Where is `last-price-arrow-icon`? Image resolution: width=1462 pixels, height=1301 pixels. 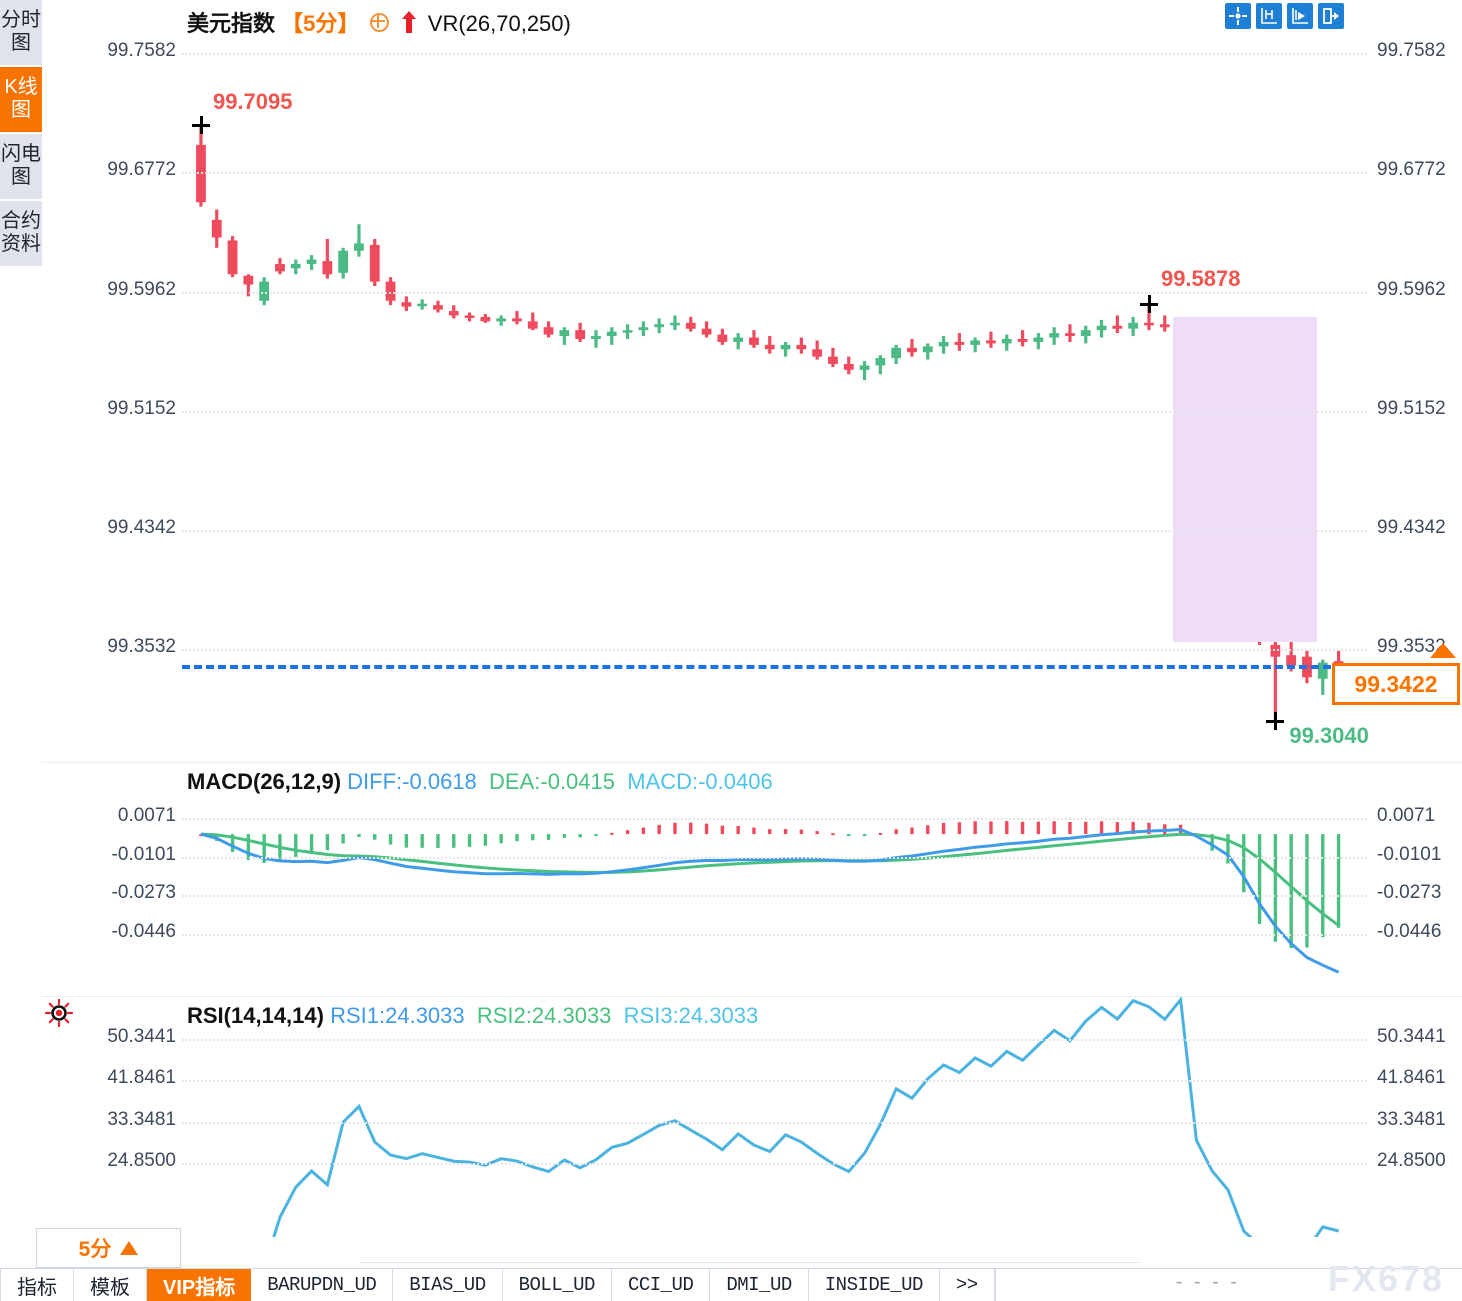 last-price-arrow-icon is located at coordinates (1443, 651).